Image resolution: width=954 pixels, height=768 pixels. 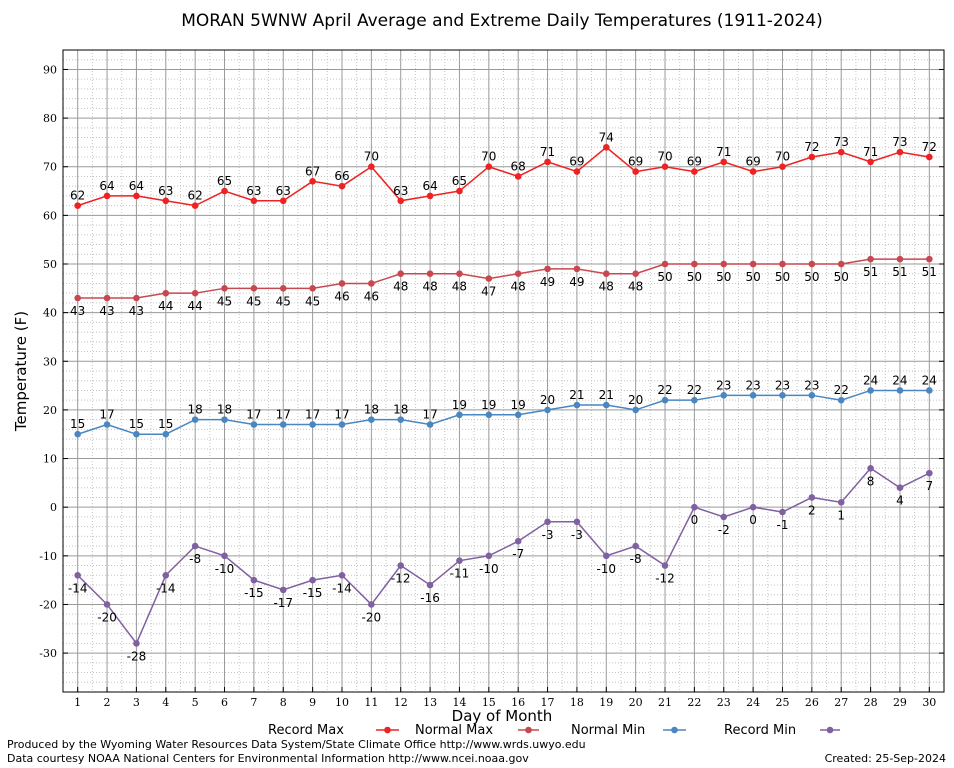 What do you see at coordinates (254, 593) in the screenshot?
I see `data-label: -15` at bounding box center [254, 593].